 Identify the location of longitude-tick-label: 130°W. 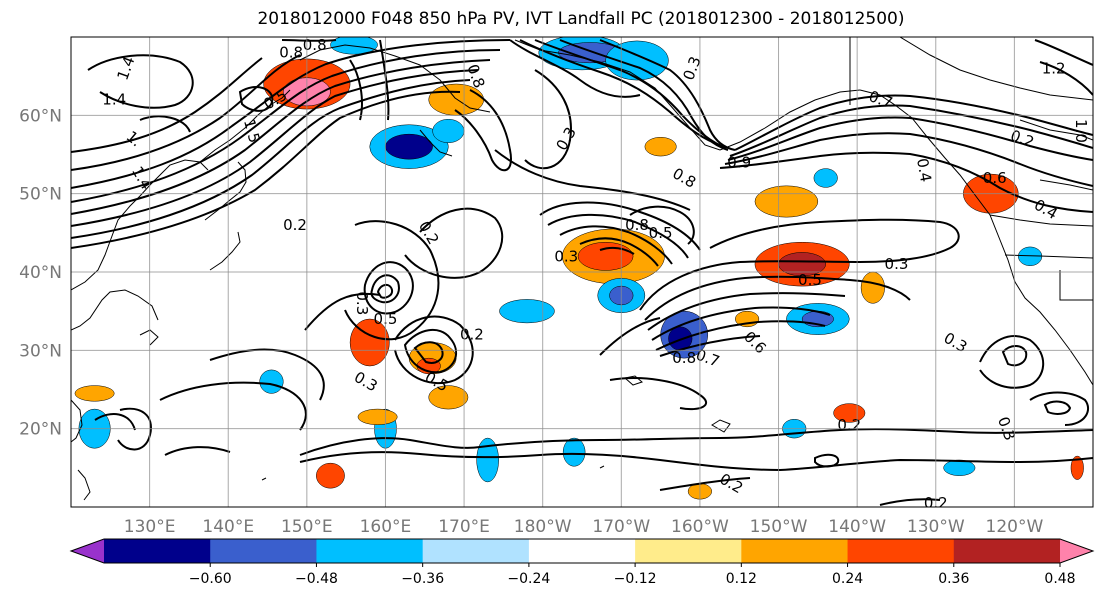
(936, 527).